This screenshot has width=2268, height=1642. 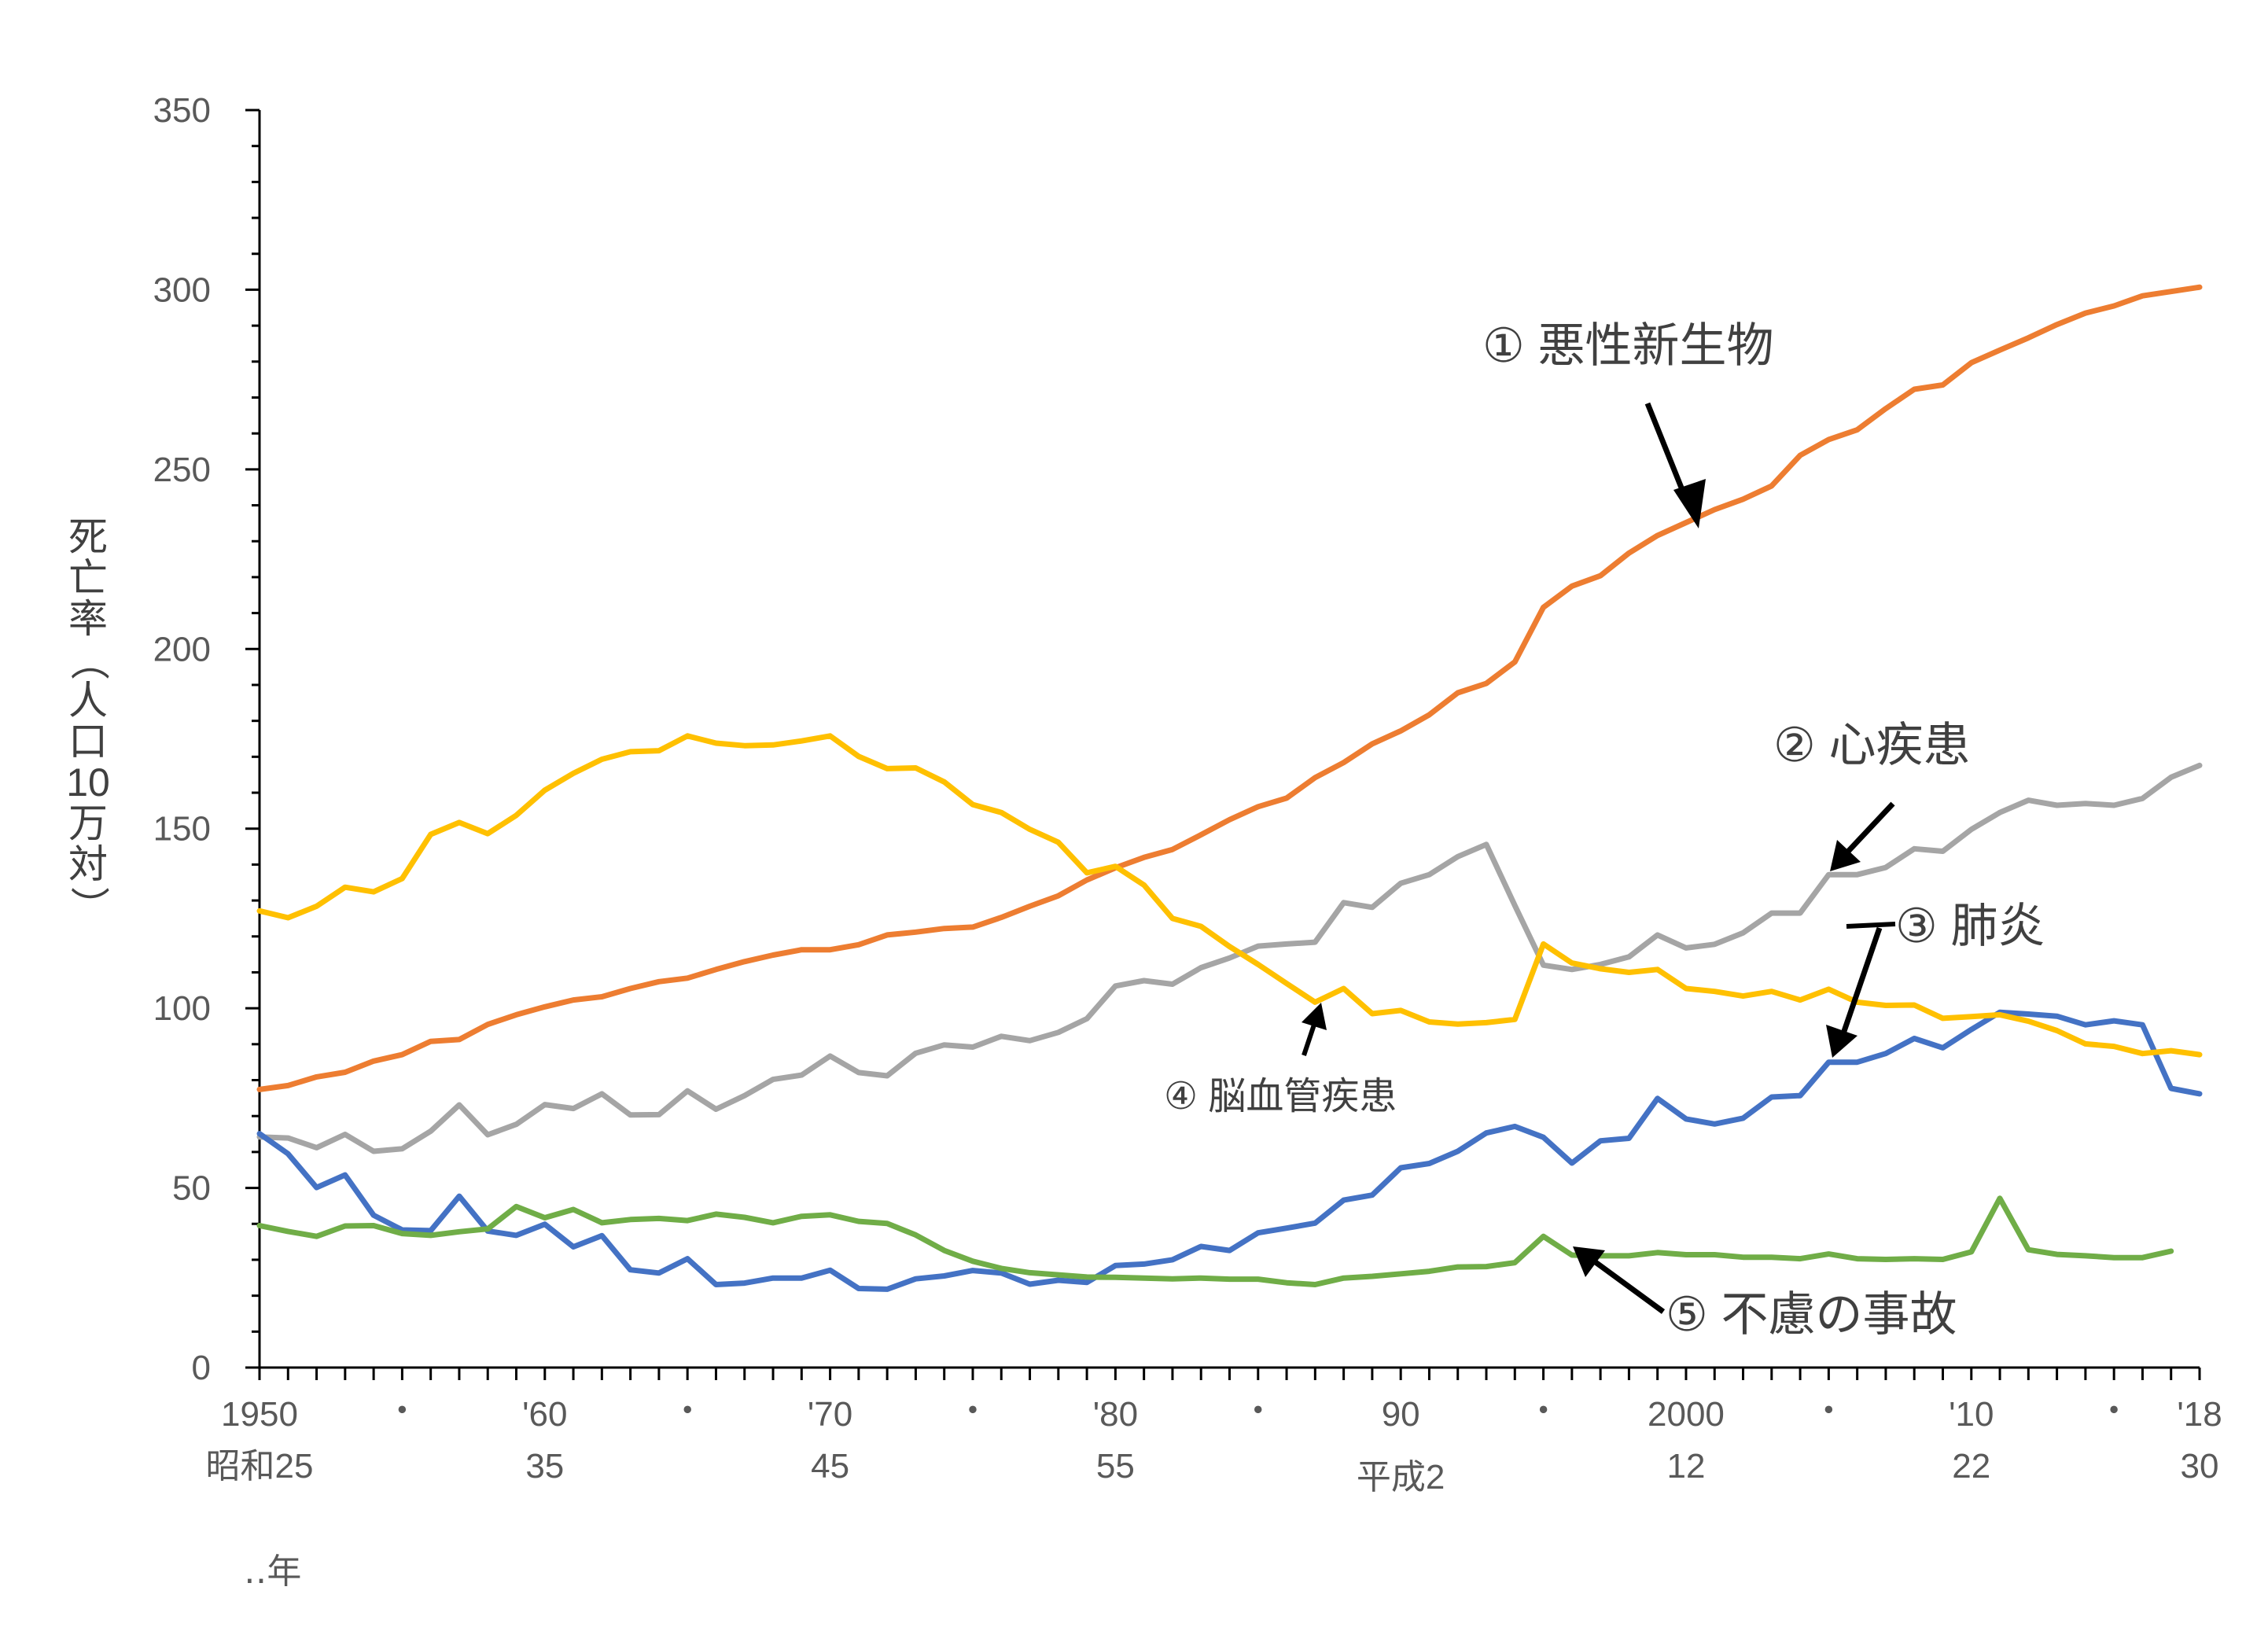 What do you see at coordinates (260, 1466) in the screenshot?
I see `x-tick-era-label: 昭和25` at bounding box center [260, 1466].